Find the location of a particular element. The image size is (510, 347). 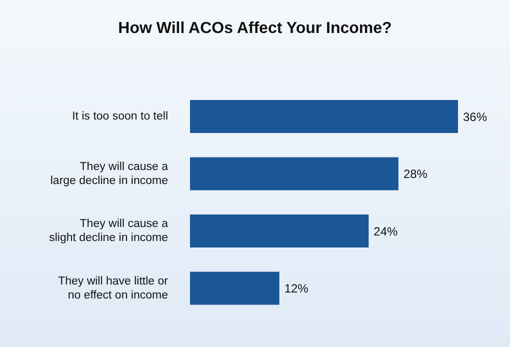

y-tick-label: It is too soon to tell is located at coordinates (120, 116).